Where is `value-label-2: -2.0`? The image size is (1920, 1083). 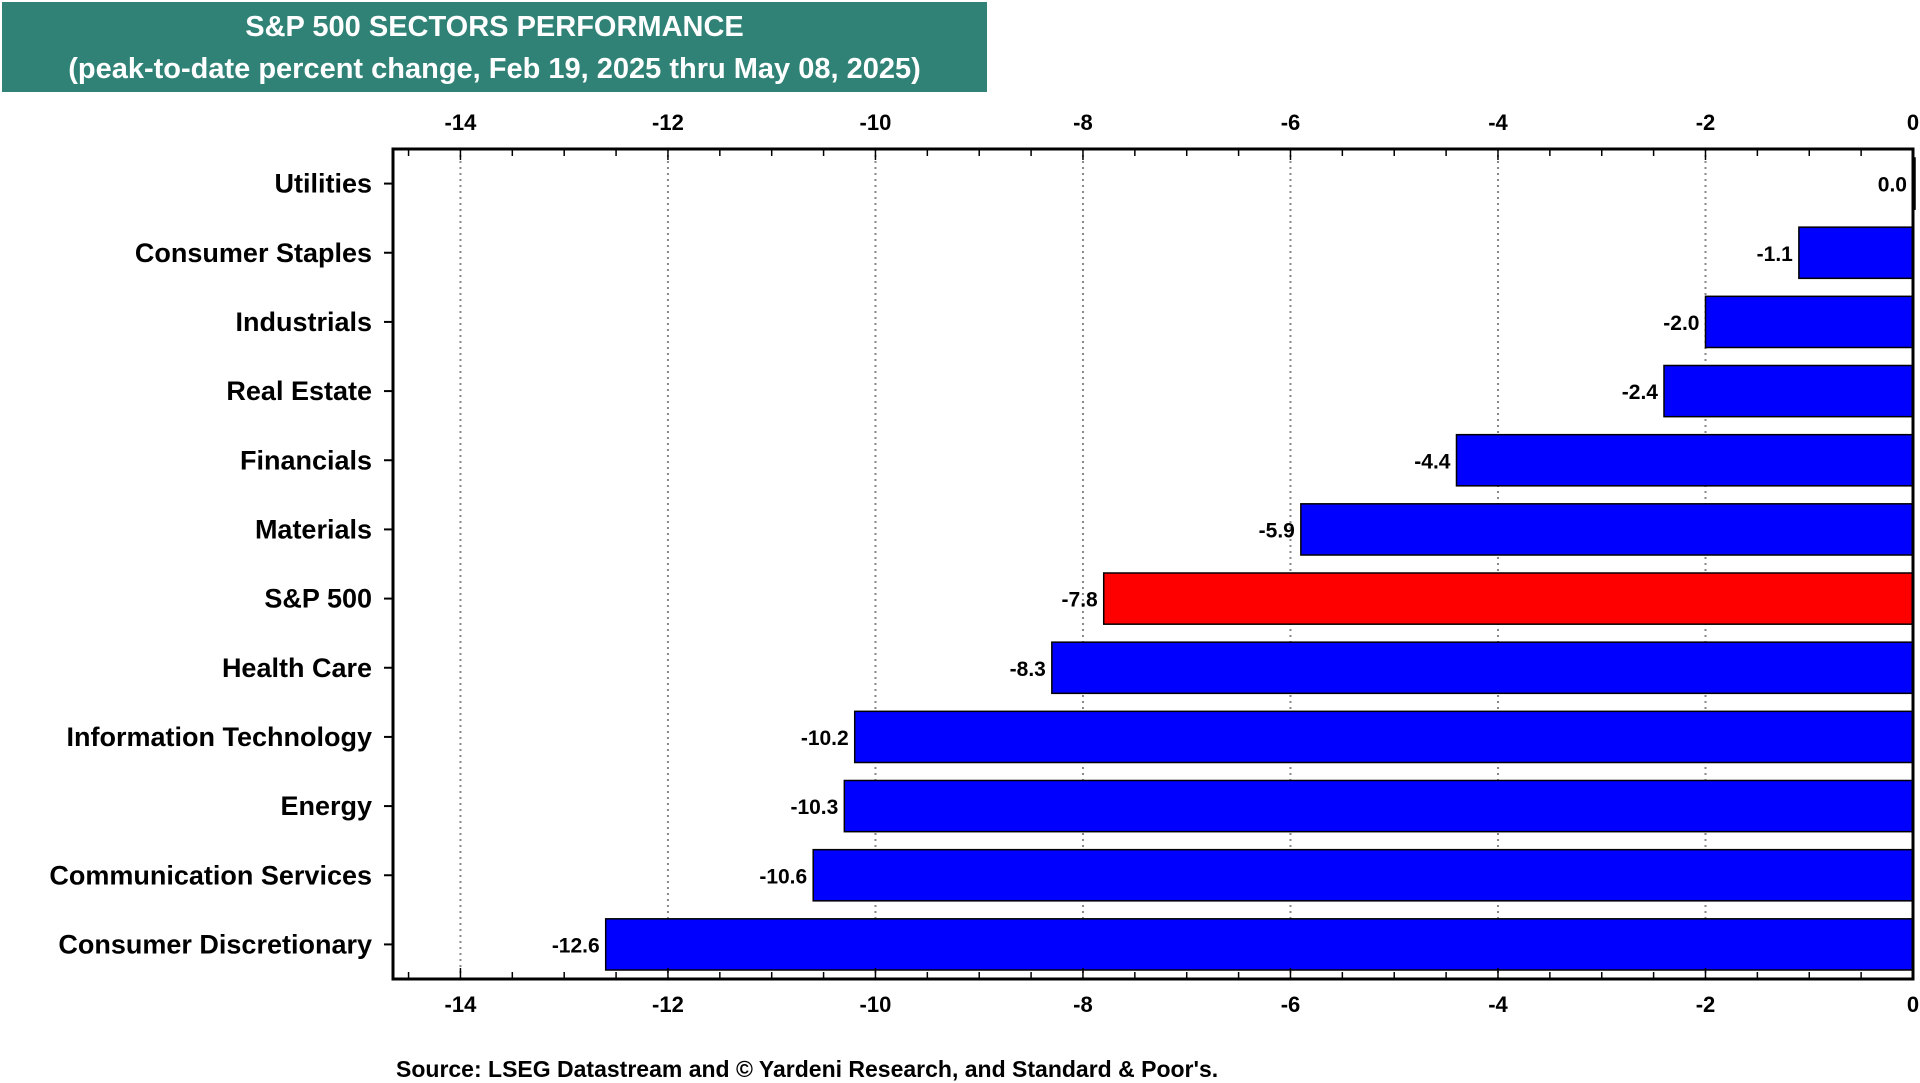
value-label-2: -2.0 is located at coordinates (1681, 323).